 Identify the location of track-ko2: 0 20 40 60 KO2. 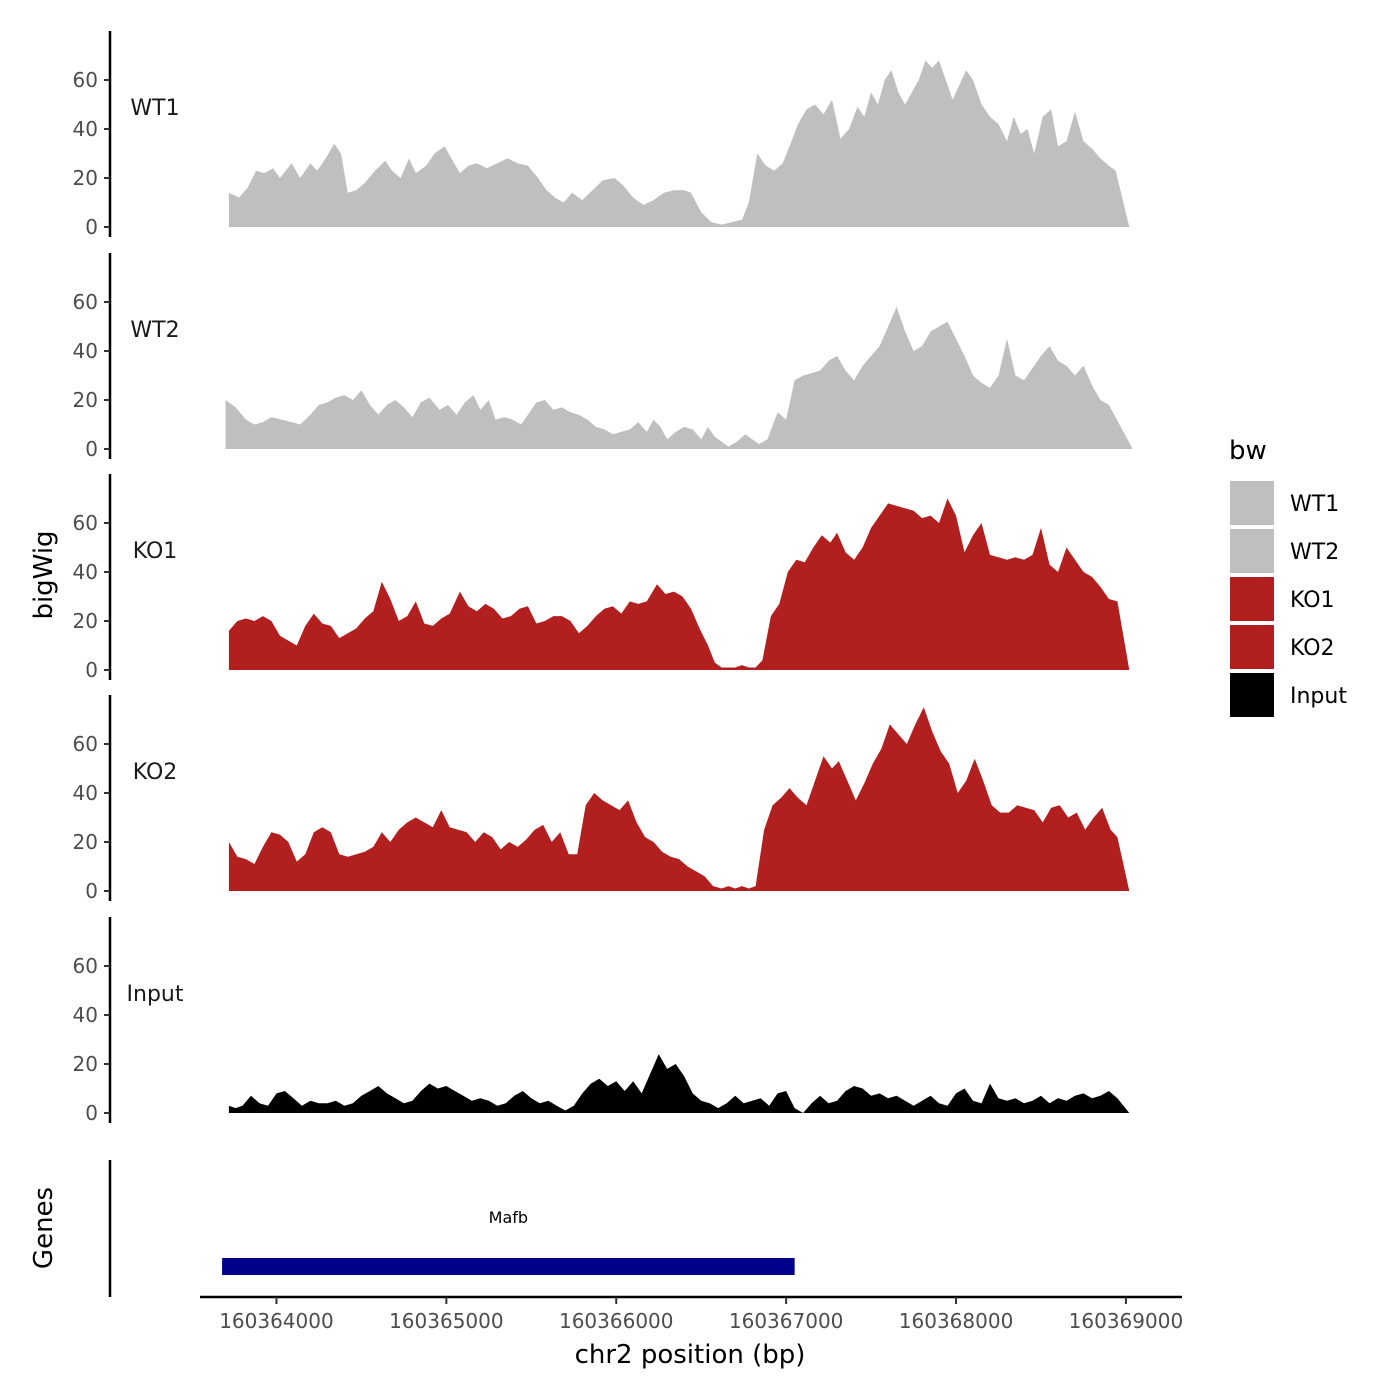
(601, 799).